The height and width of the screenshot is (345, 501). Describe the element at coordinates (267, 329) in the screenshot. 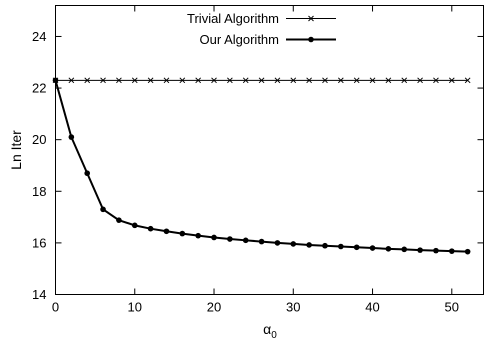

I see `x-axis-label-main: α` at that location.